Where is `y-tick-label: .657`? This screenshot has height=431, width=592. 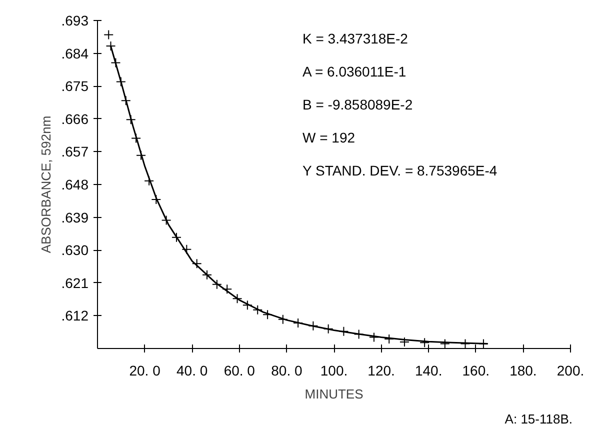 y-tick-label: .657 is located at coordinates (75, 152).